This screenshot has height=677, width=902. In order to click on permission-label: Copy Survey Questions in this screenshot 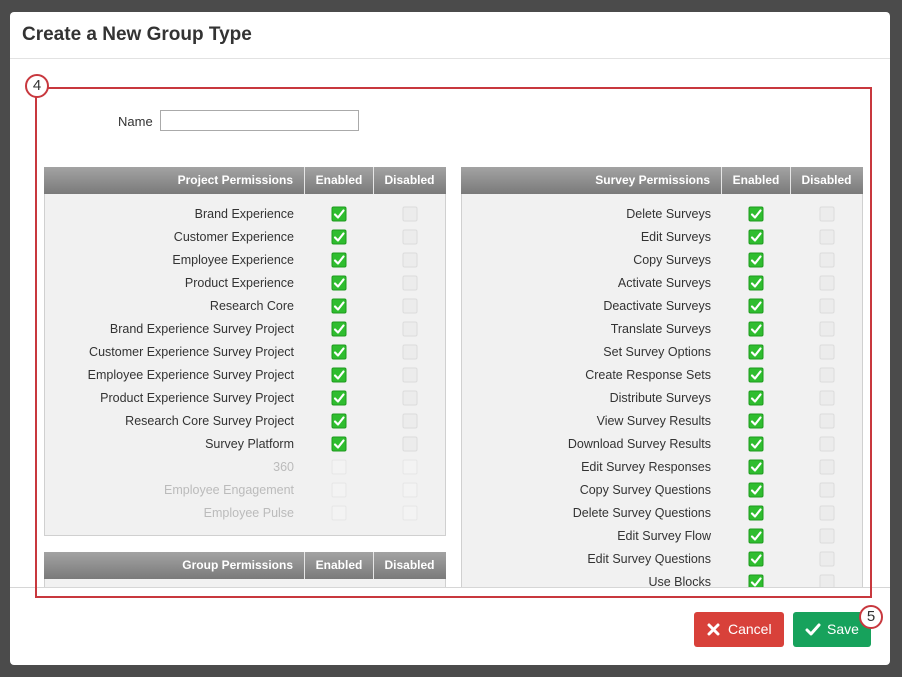, I will do `click(645, 490)`.